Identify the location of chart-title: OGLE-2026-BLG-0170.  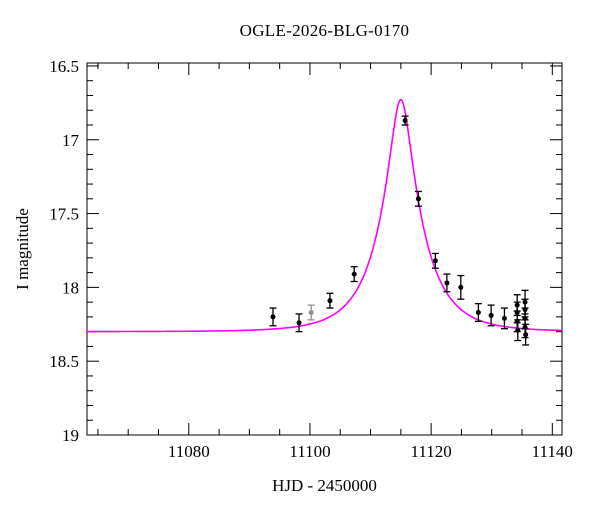
(324, 30).